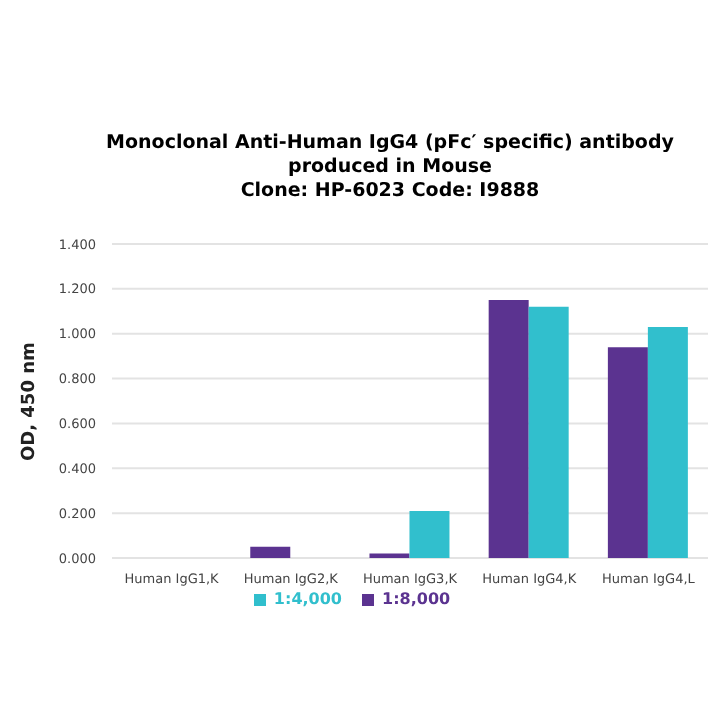 The width and height of the screenshot is (720, 720). What do you see at coordinates (390, 168) in the screenshot?
I see `chart-title: Monoclonal Anti-Human IgG4 (pFc′ specific) antibody produced in Mouse Clone: HP-6023 Code: I9888` at bounding box center [390, 168].